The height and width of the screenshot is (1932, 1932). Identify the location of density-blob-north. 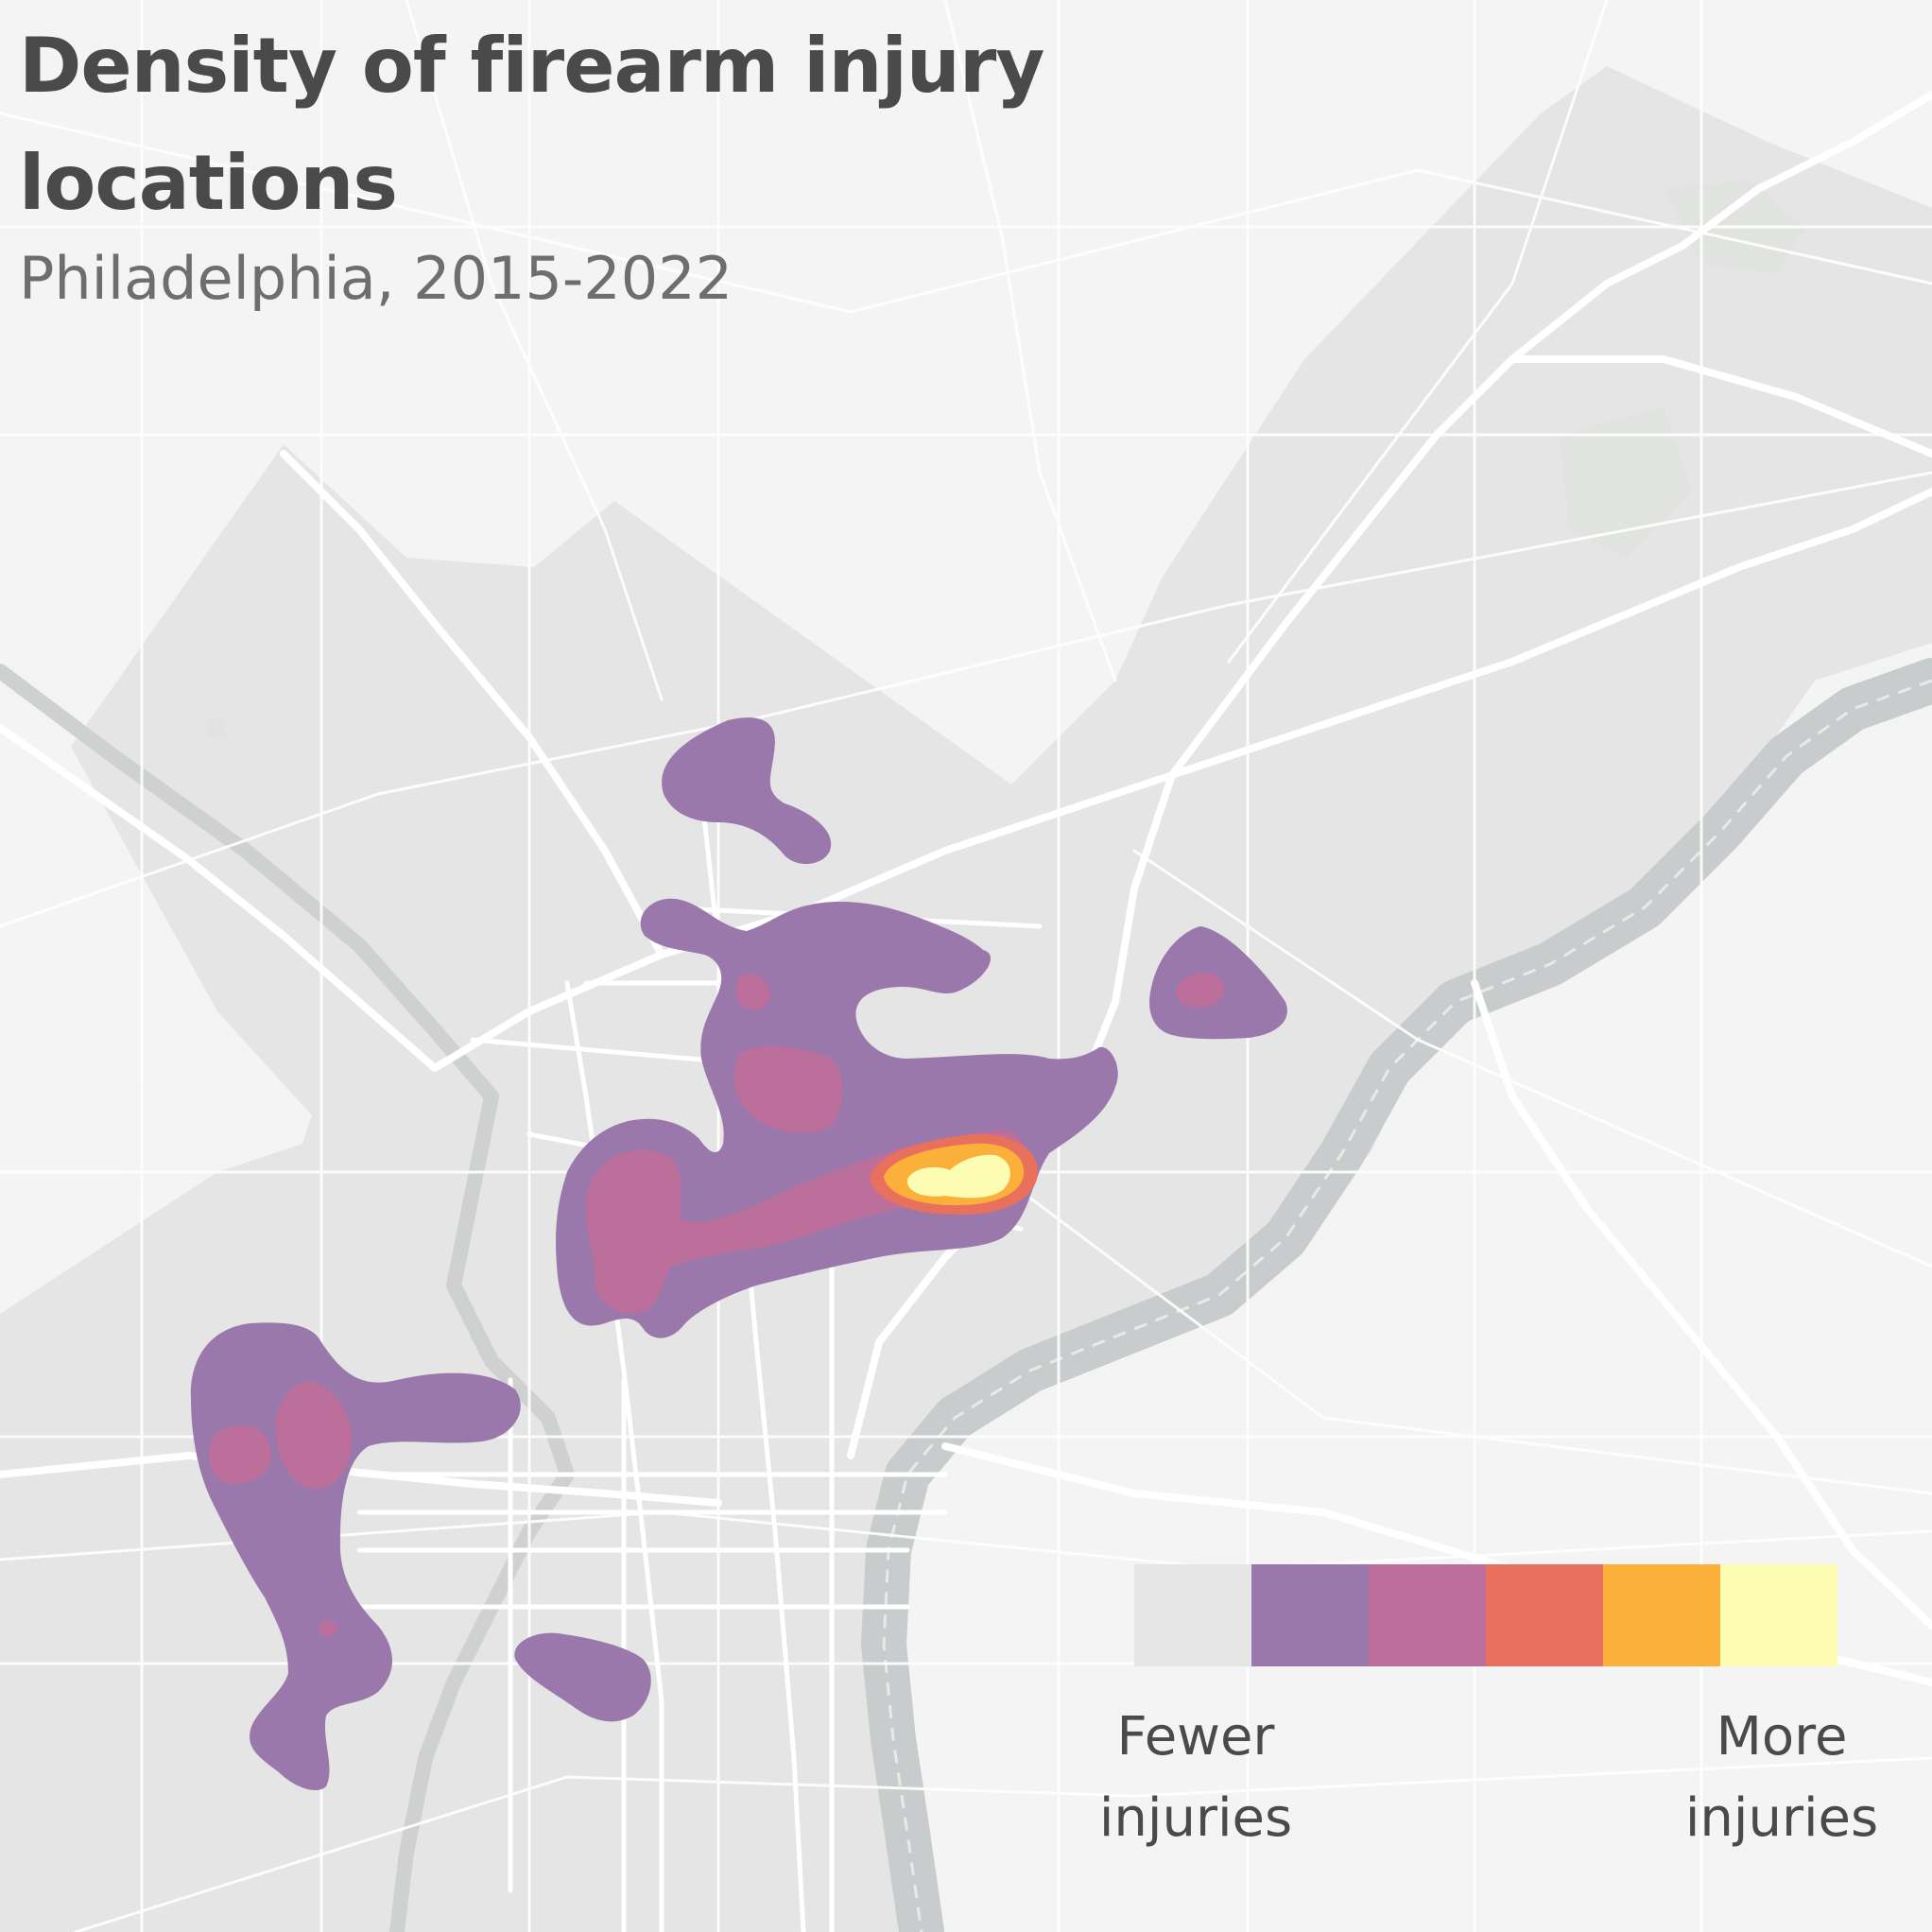
(747, 791).